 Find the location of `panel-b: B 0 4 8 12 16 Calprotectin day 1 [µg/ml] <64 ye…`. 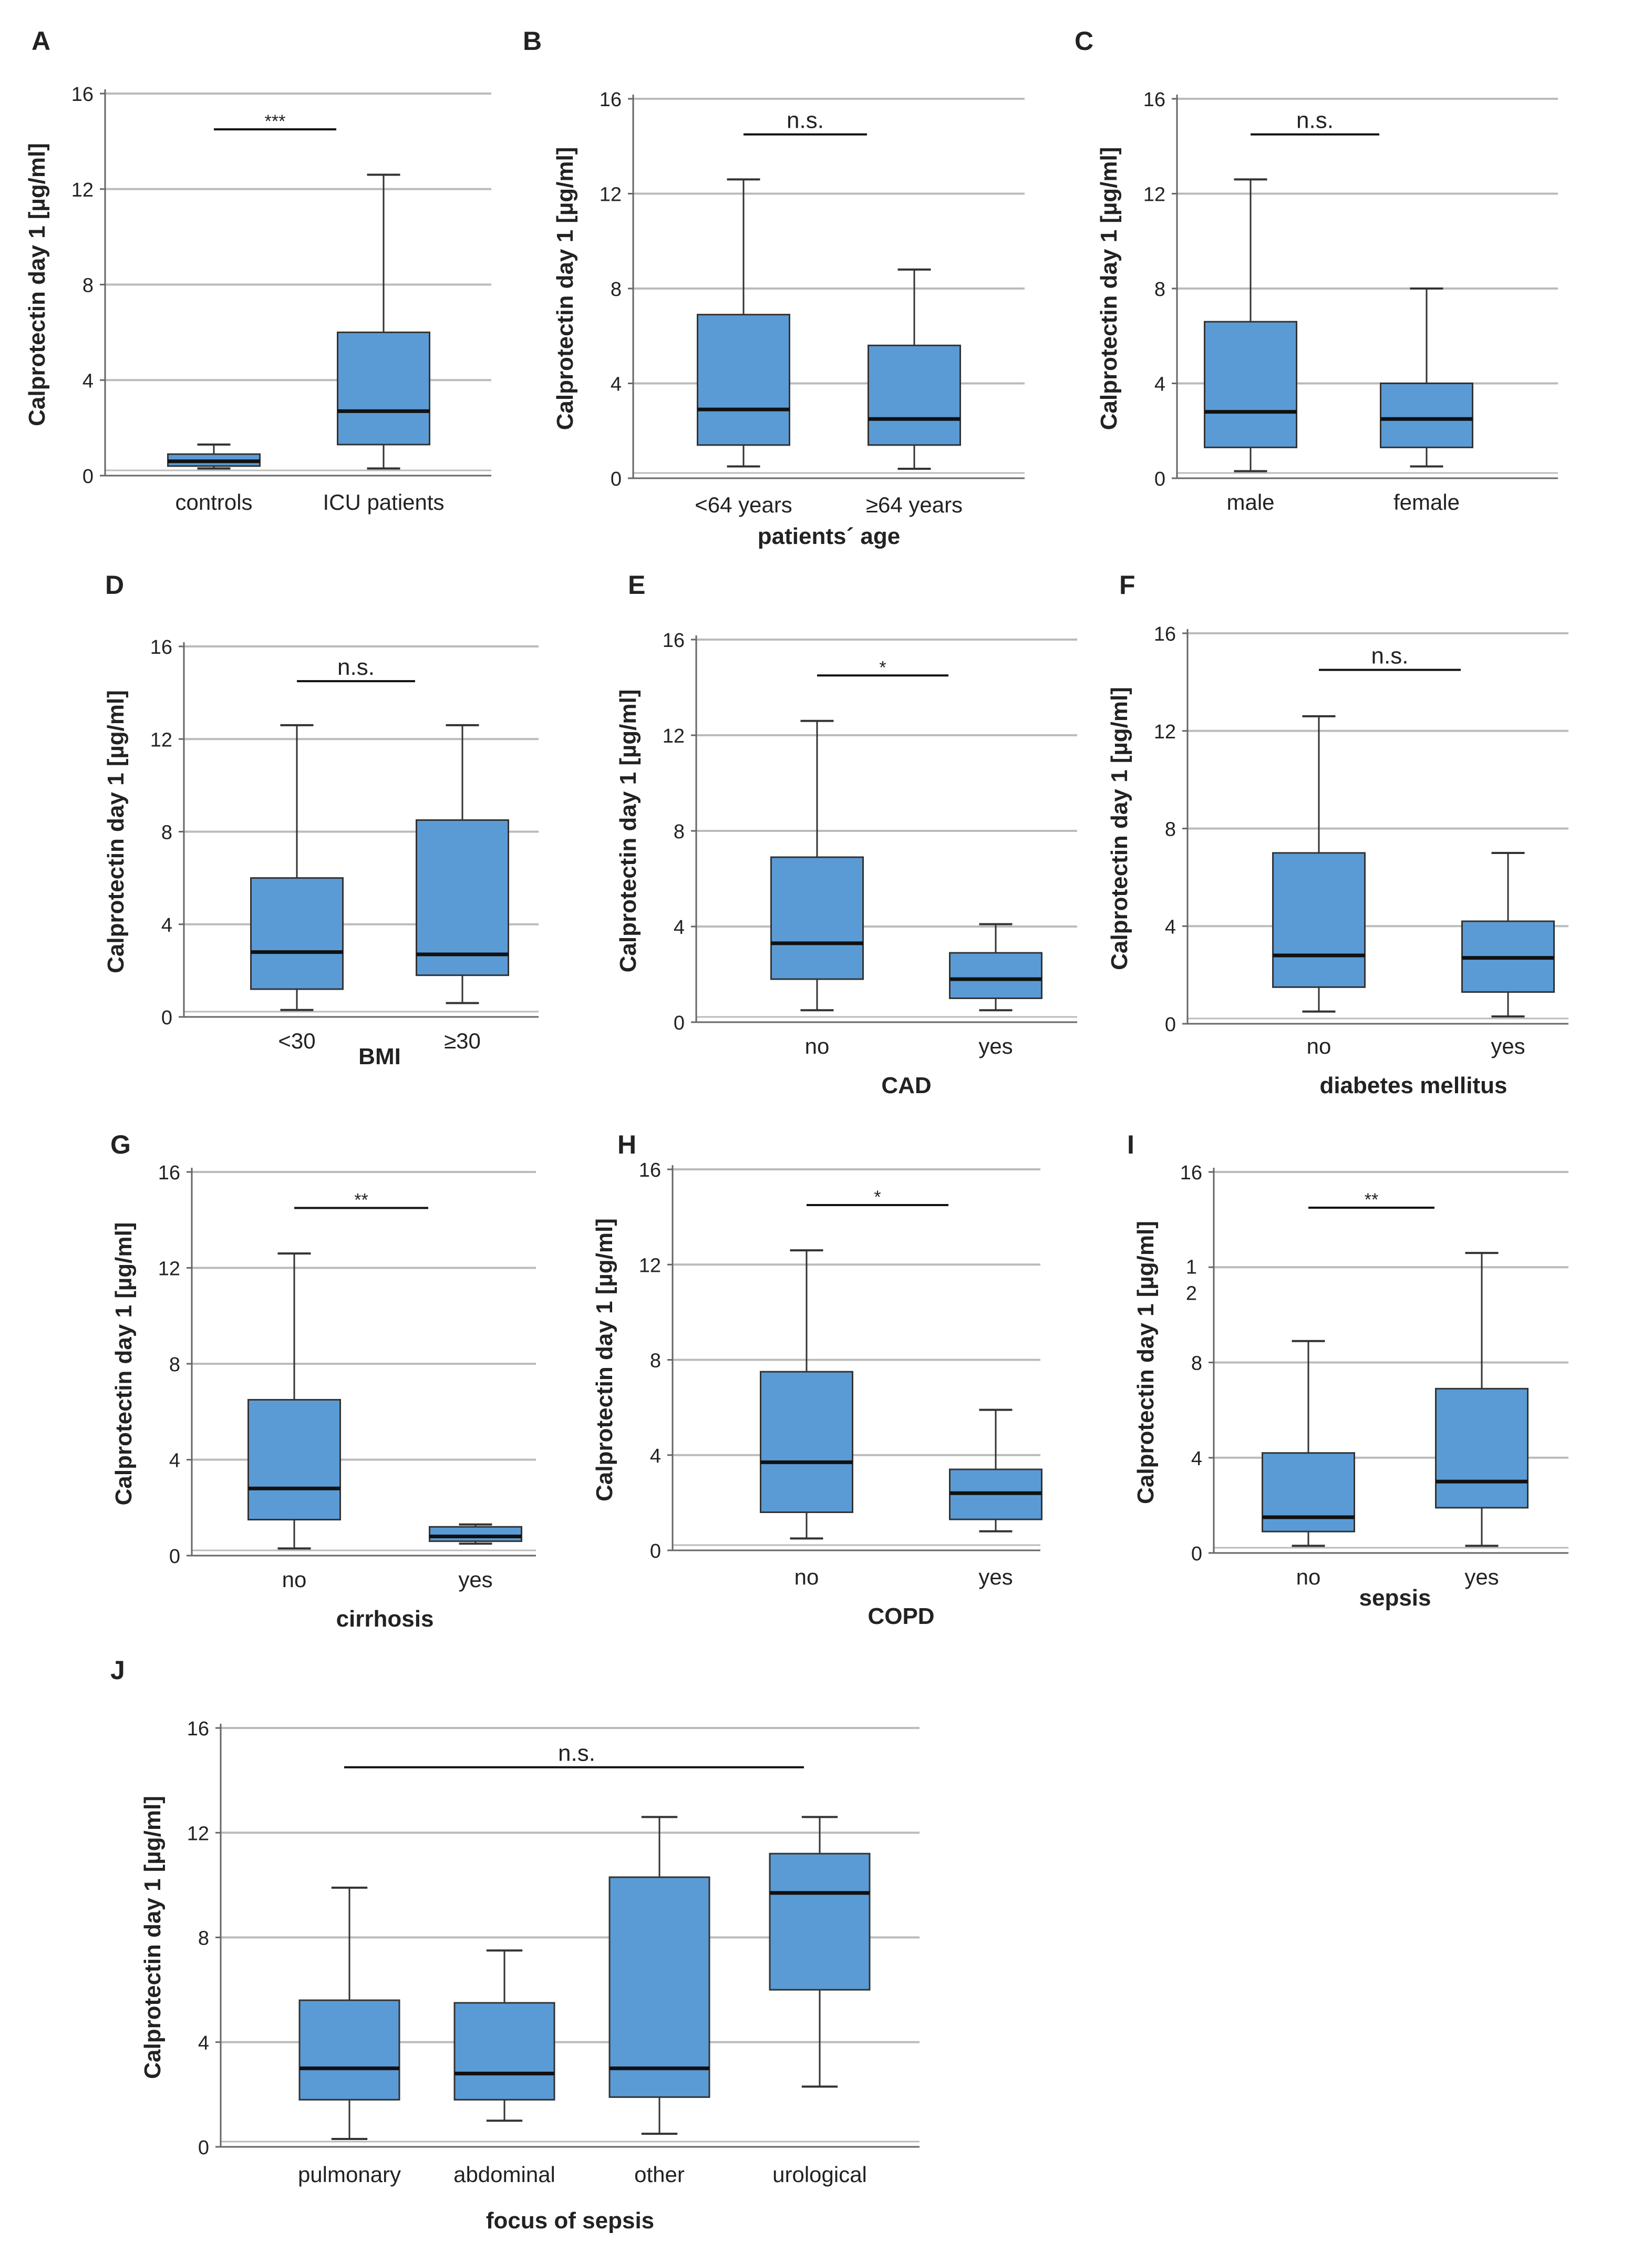

panel-b: B 0 4 8 12 16 Calprotectin day 1 [µg/ml] <64 ye… is located at coordinates (774, 287).